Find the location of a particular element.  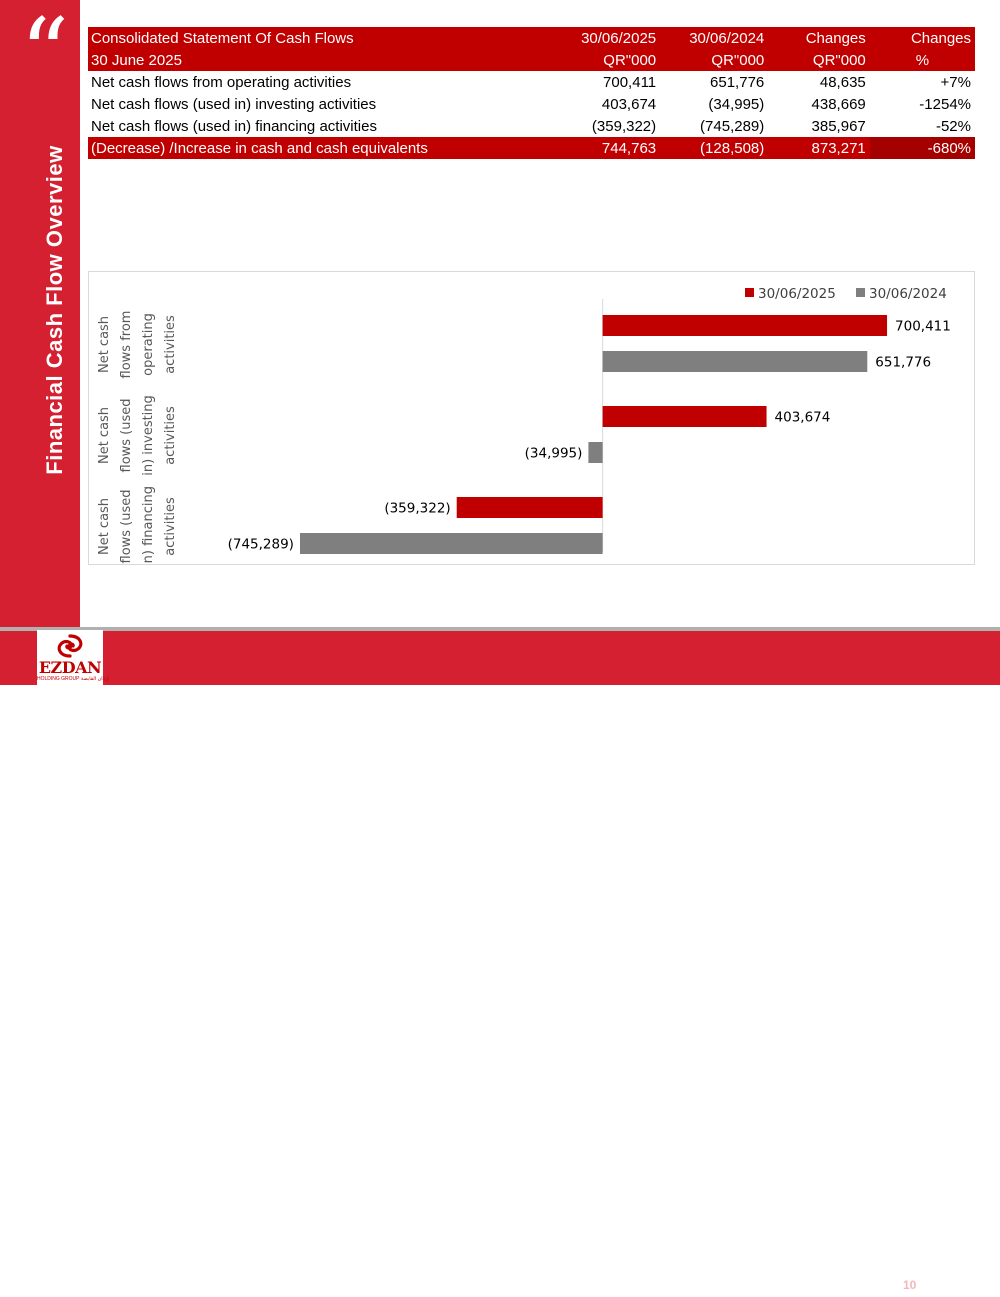

cell-change-pct: +7% is located at coordinates (955, 82).